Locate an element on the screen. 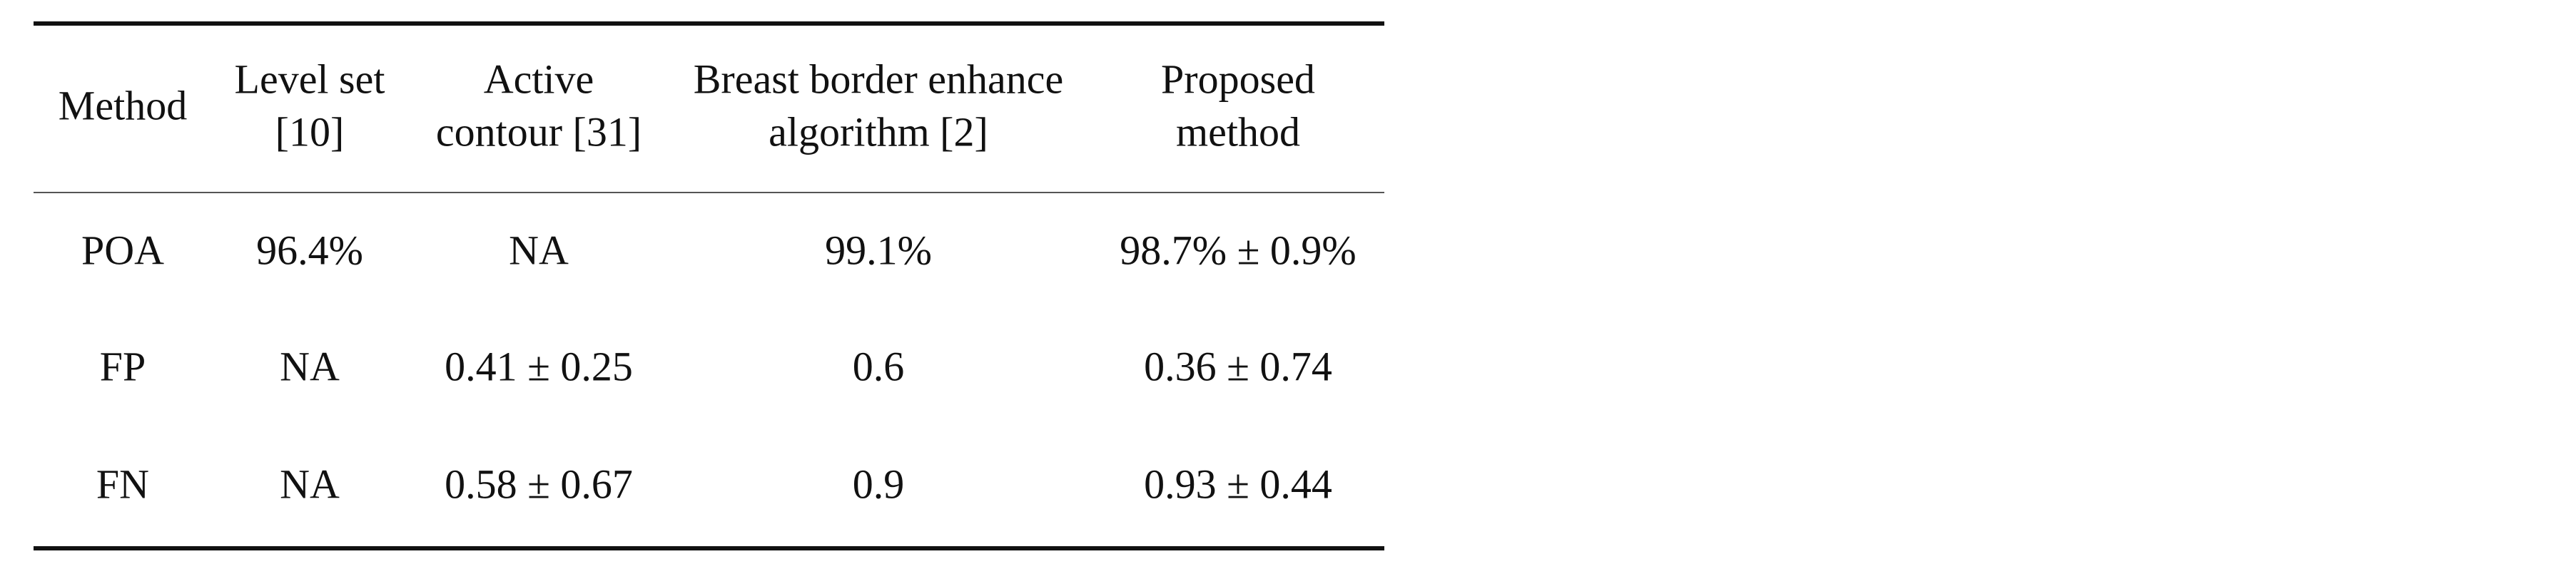  cell: 99.1% is located at coordinates (878, 250).